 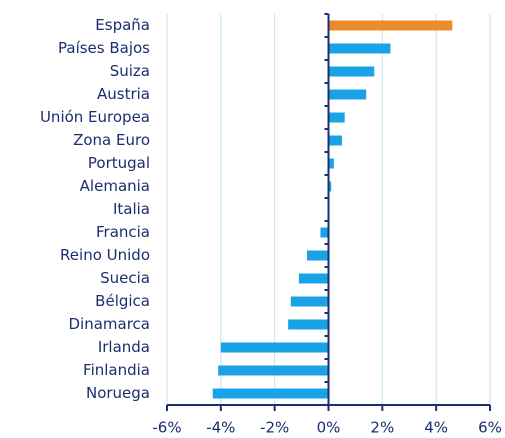 I want to click on y-tick-label: Noruega, so click(x=118, y=393).